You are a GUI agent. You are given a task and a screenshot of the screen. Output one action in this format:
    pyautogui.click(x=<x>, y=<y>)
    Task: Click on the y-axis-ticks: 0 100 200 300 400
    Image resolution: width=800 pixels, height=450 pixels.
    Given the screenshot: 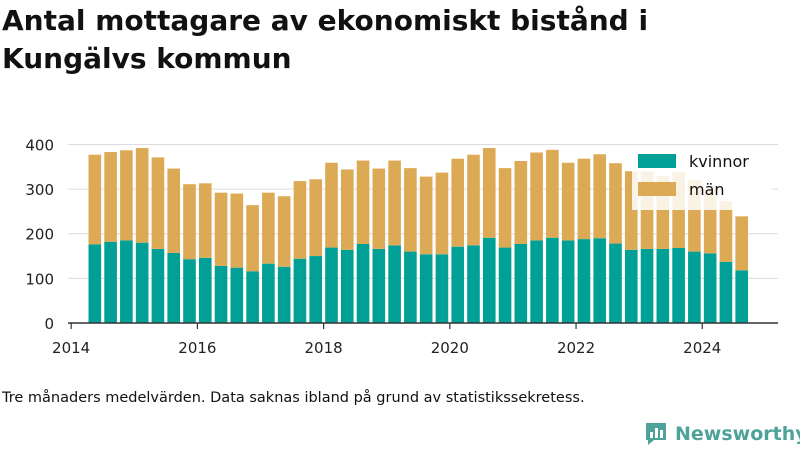 What is the action you would take?
    pyautogui.click(x=39, y=234)
    